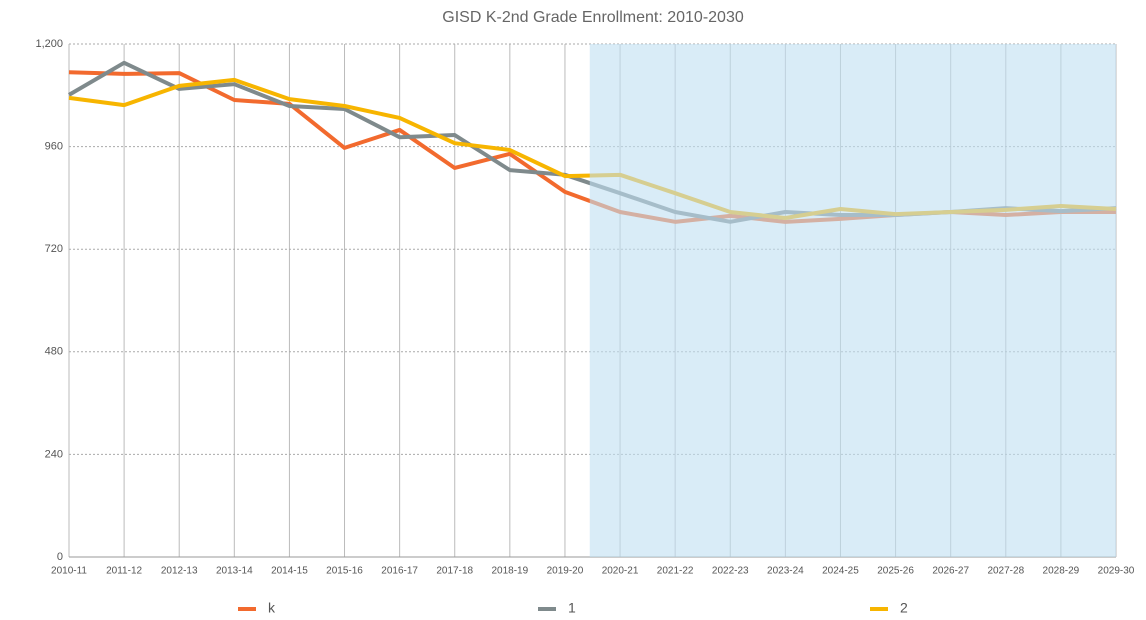 The image size is (1146, 620). What do you see at coordinates (124, 571) in the screenshot?
I see `x-tick-label: 2011-12` at bounding box center [124, 571].